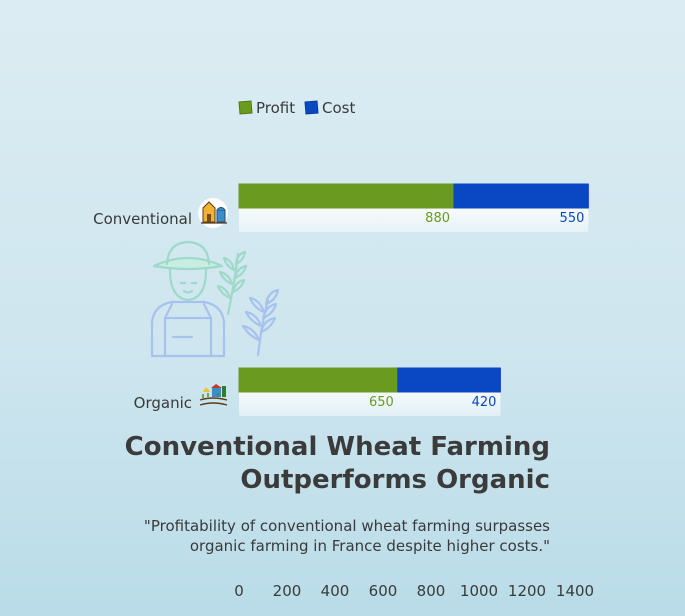  What do you see at coordinates (142, 219) in the screenshot?
I see `category-label-conventional: Conventional` at bounding box center [142, 219].